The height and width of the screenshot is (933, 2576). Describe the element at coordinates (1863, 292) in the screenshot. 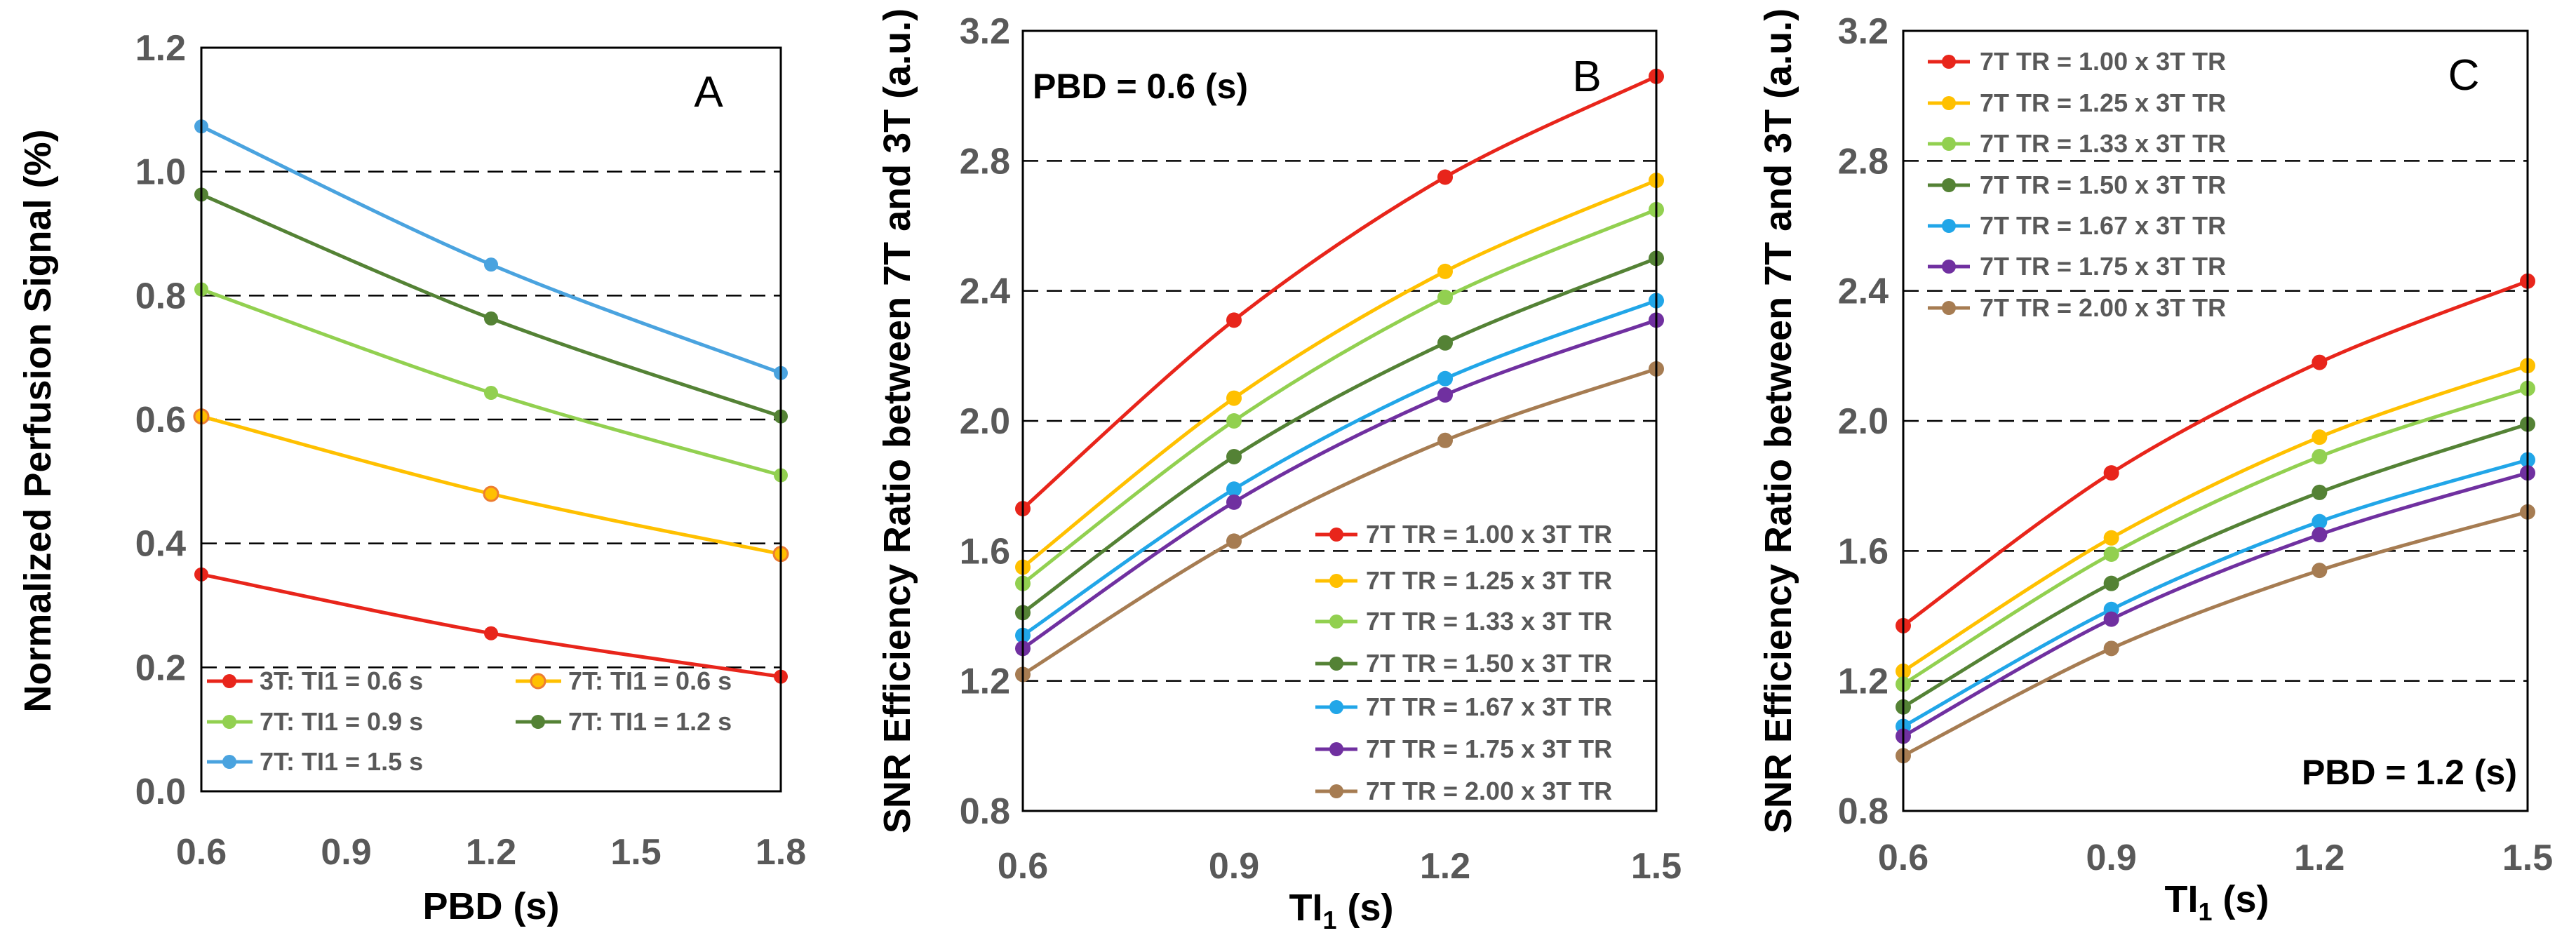

I see `panel-c-ytick: 2.4` at that location.